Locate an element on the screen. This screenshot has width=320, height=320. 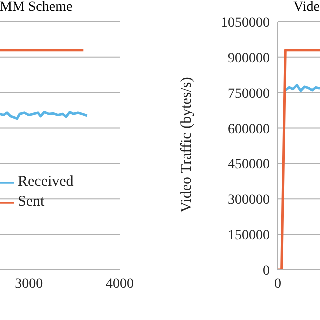
chart-title: Vide is located at coordinates (306, 8).